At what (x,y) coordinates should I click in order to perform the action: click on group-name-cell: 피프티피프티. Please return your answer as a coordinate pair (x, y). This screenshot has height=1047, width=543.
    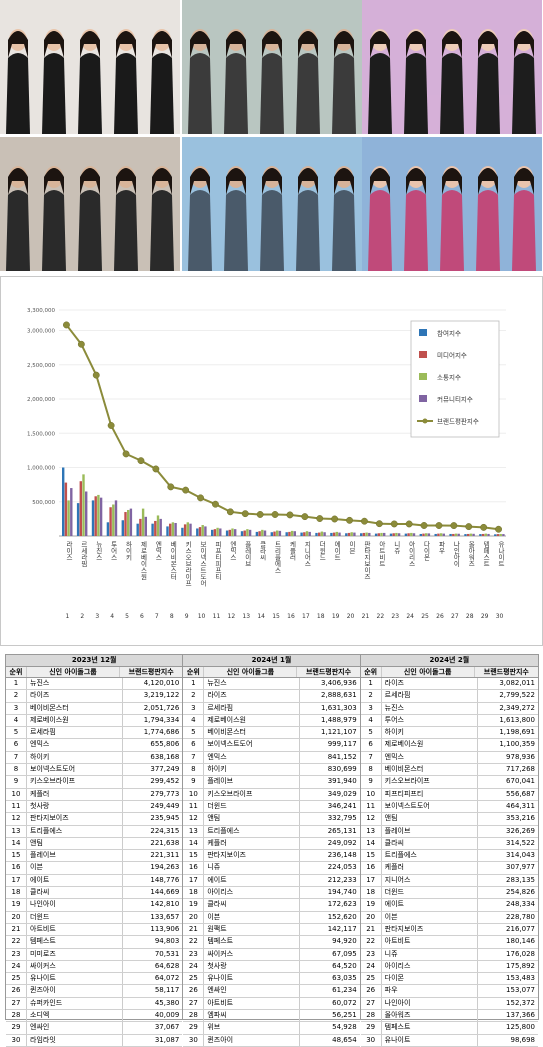
    Looking at the image, I should click on (430, 794).